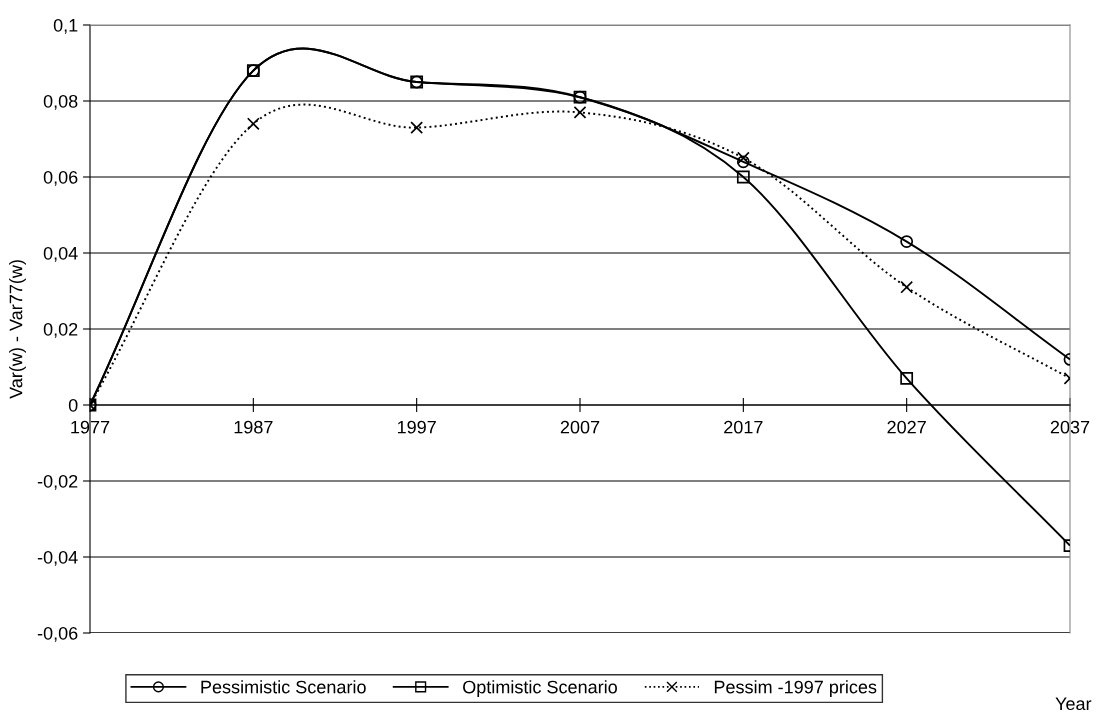 This screenshot has width=1096, height=715. What do you see at coordinates (1070, 427) in the screenshot?
I see `x-tick-label: 2037` at bounding box center [1070, 427].